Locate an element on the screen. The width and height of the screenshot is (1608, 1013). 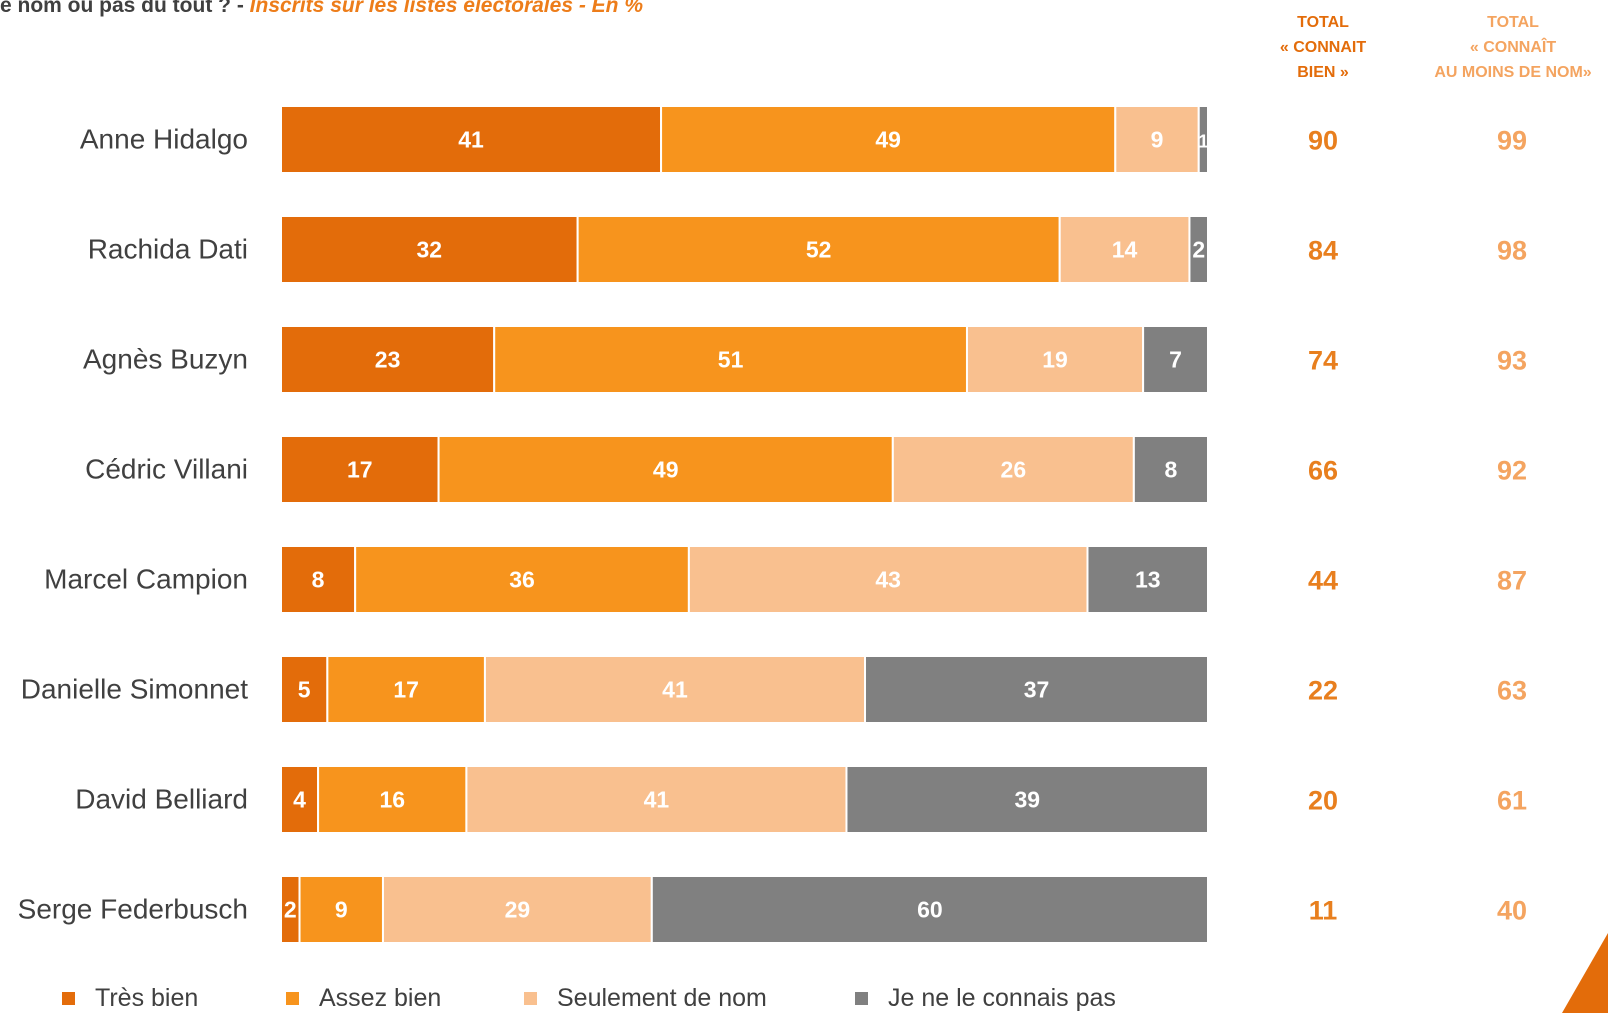
legend-item-assez-bien: Assez bien is located at coordinates (363, 998).